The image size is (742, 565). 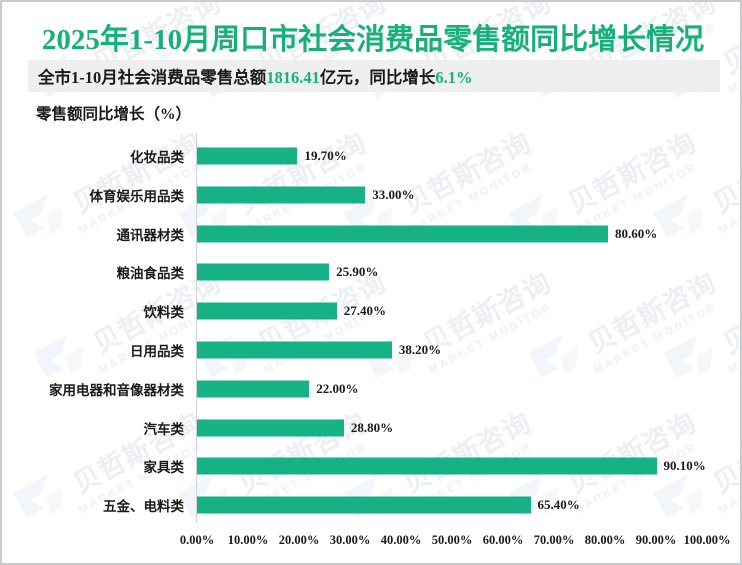 What do you see at coordinates (636, 233) in the screenshot?
I see `bar-value-label: 80.60%` at bounding box center [636, 233].